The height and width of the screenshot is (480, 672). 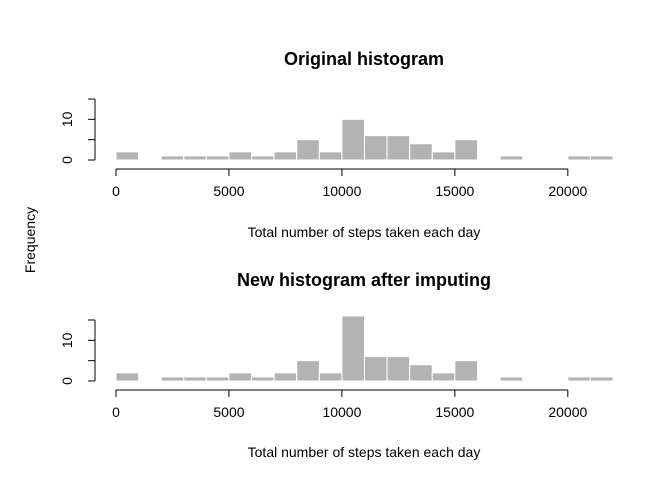 What do you see at coordinates (364, 59) in the screenshot?
I see `chart-title: Original histogram` at bounding box center [364, 59].